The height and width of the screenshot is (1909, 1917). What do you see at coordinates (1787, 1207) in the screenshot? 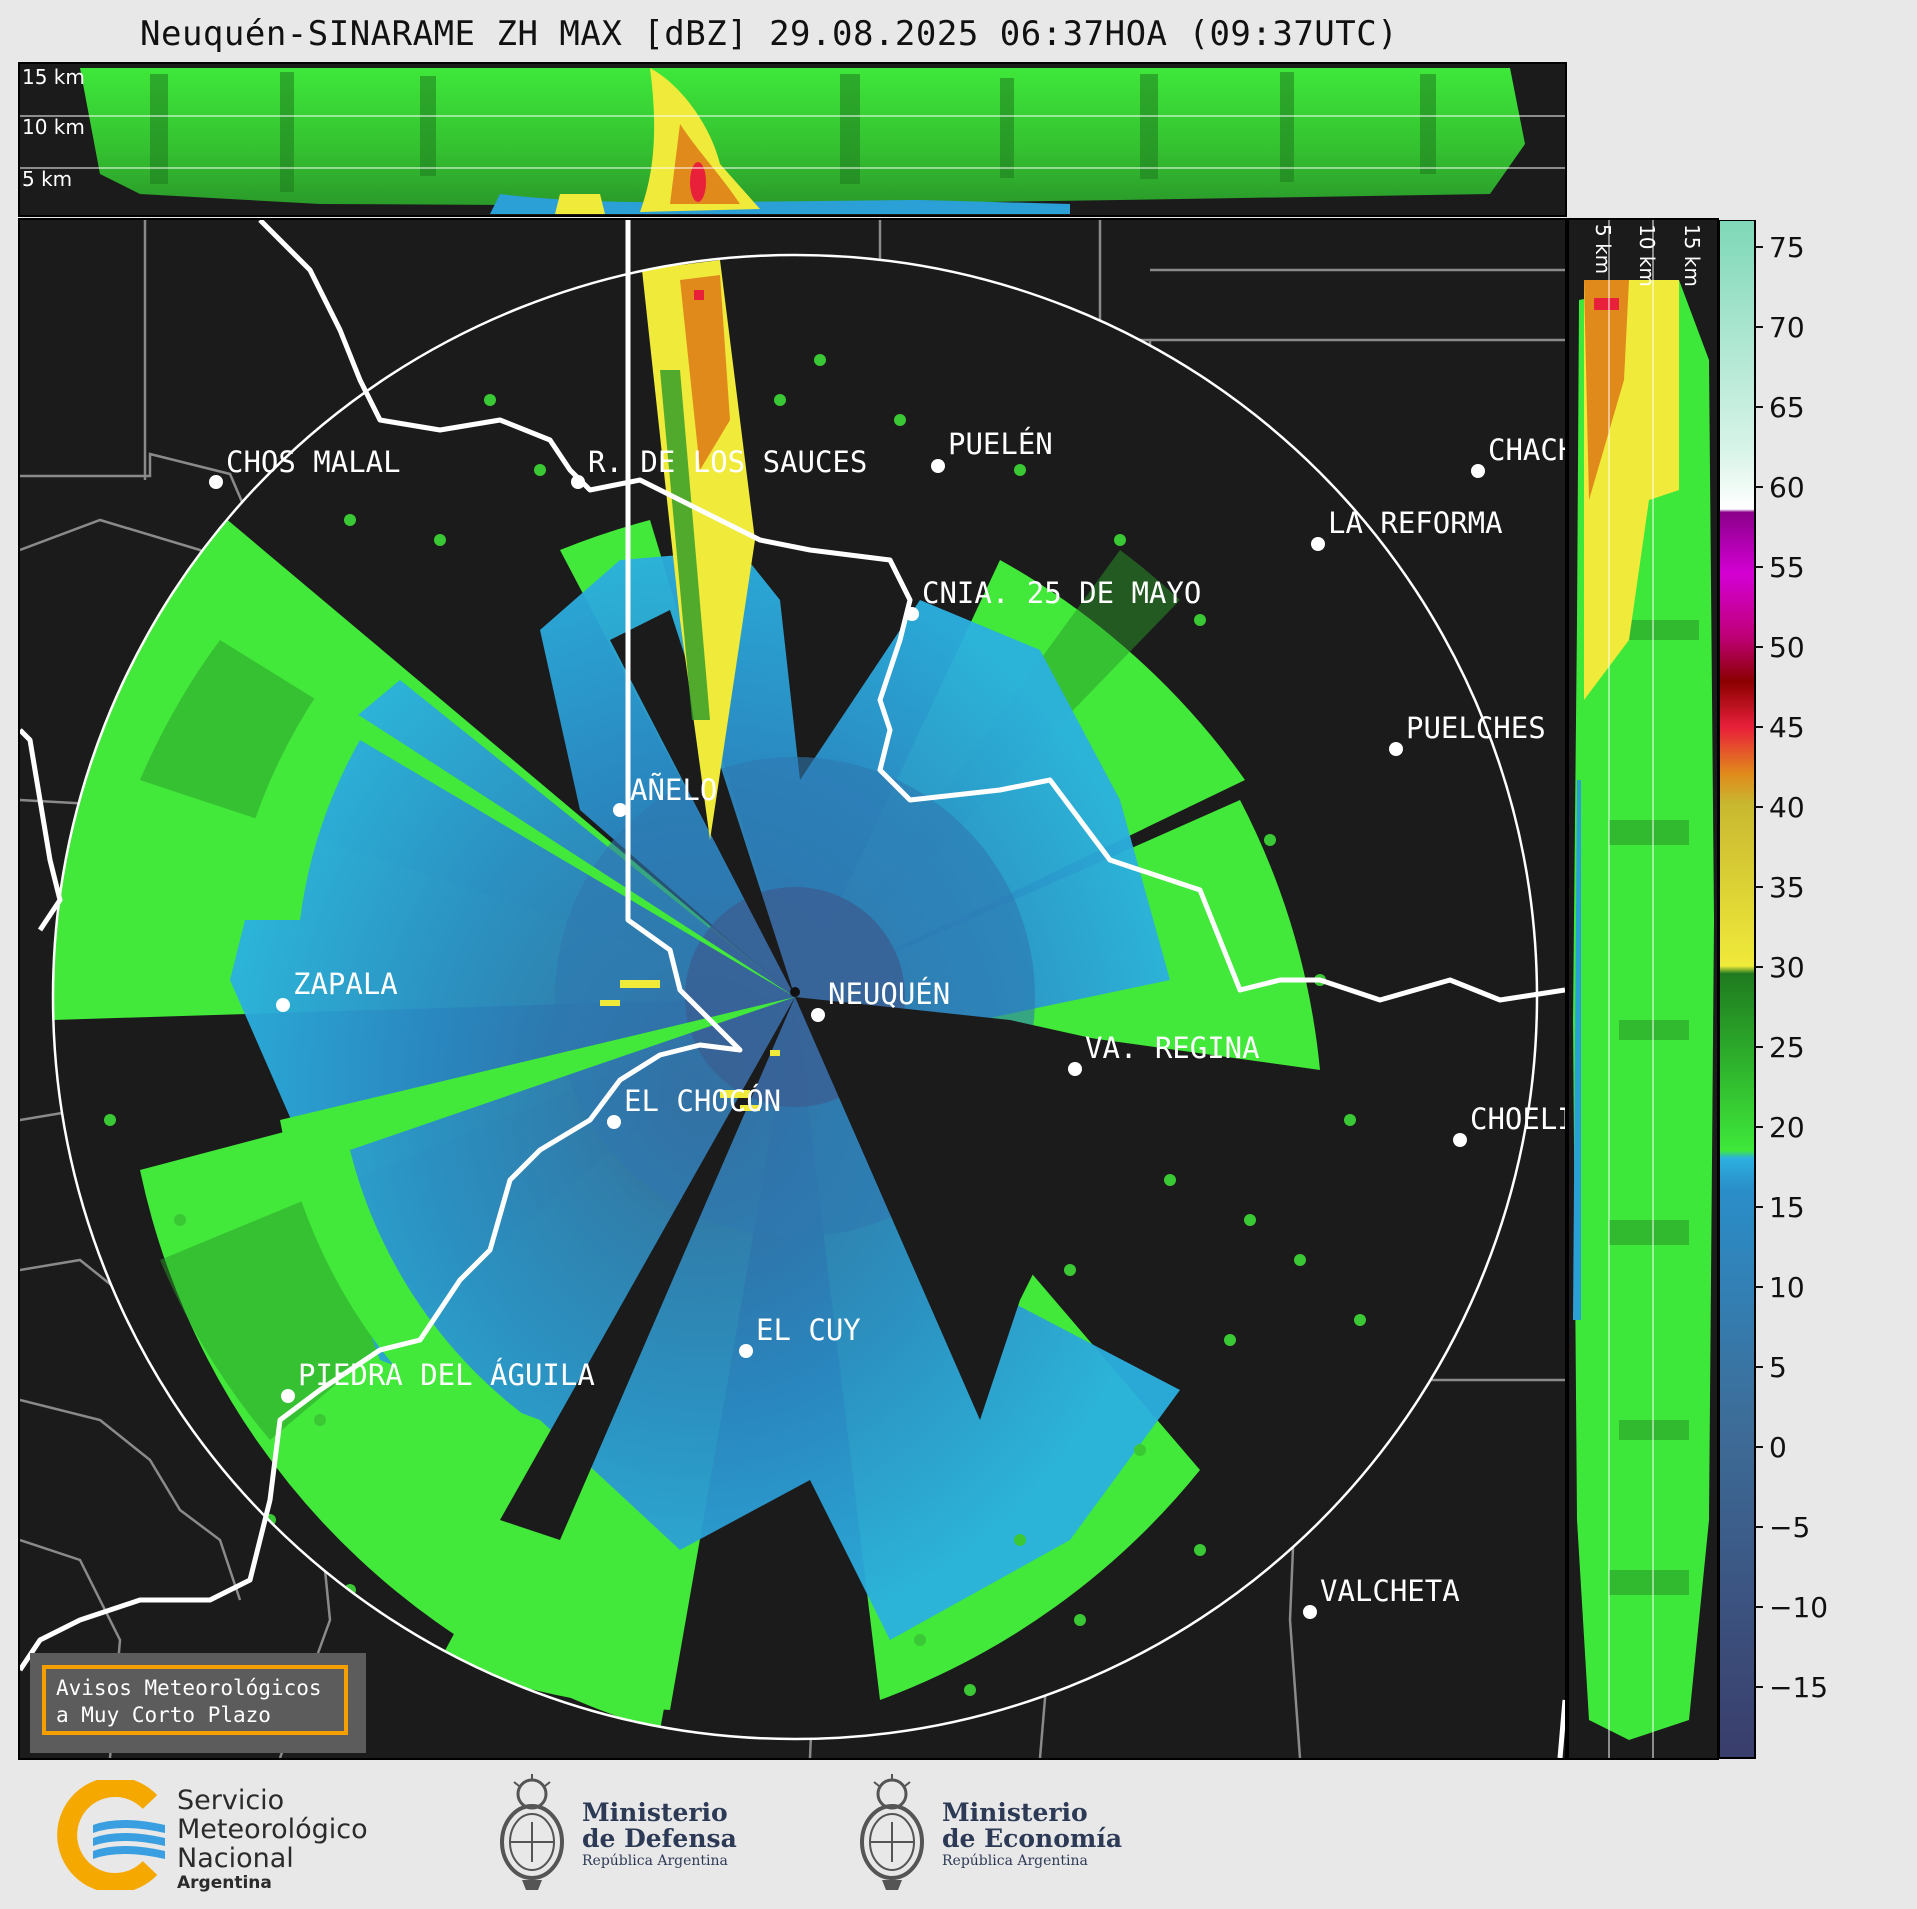
I see `colorbar-tick-15: 15` at bounding box center [1787, 1207].